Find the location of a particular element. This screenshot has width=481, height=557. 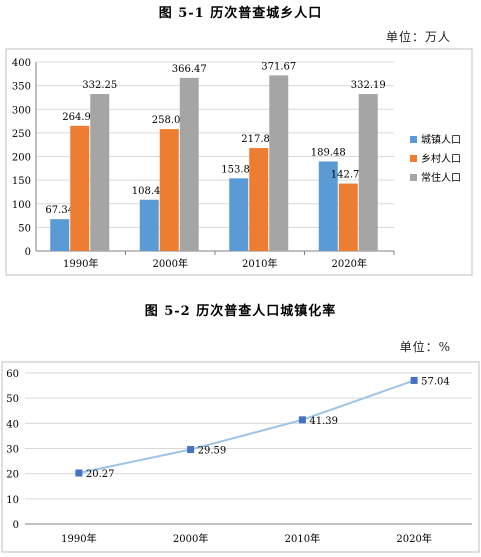

chart2-unit: 单位：% is located at coordinates (425, 347).